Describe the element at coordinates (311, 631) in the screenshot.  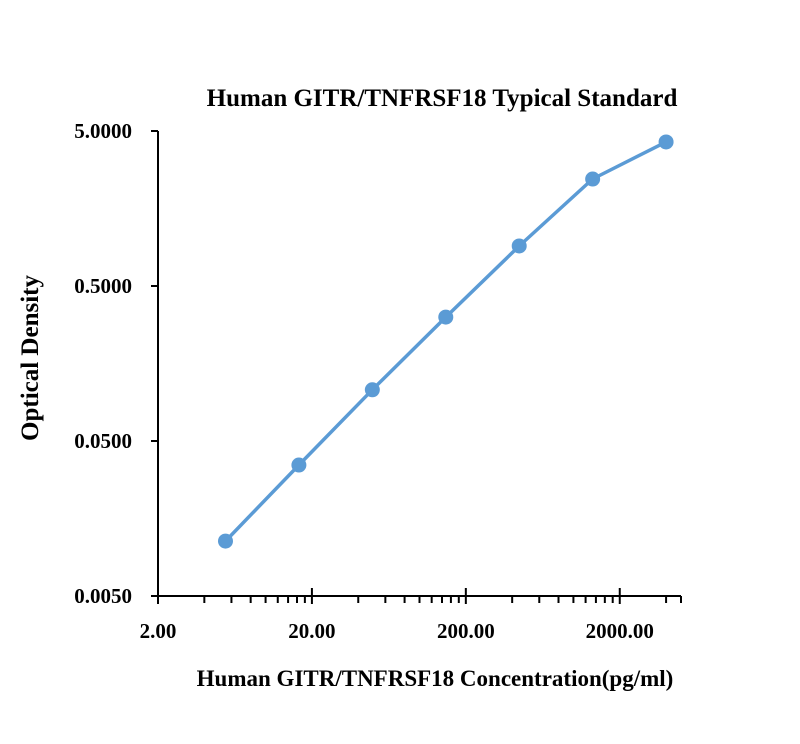
I see `x-tick-label: 20.00` at that location.